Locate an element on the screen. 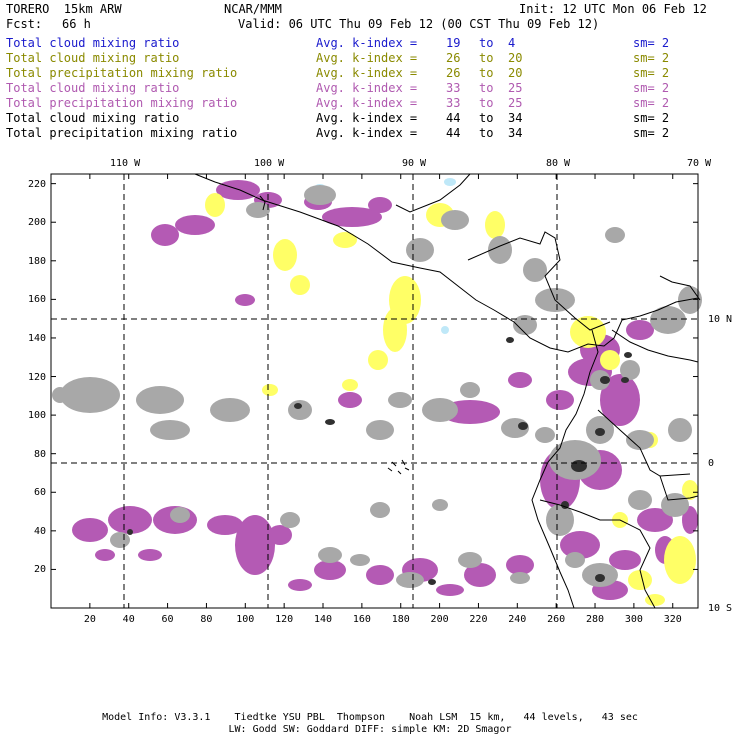 The image size is (740, 740). y-tick-label: 60 is located at coordinates (39, 493).